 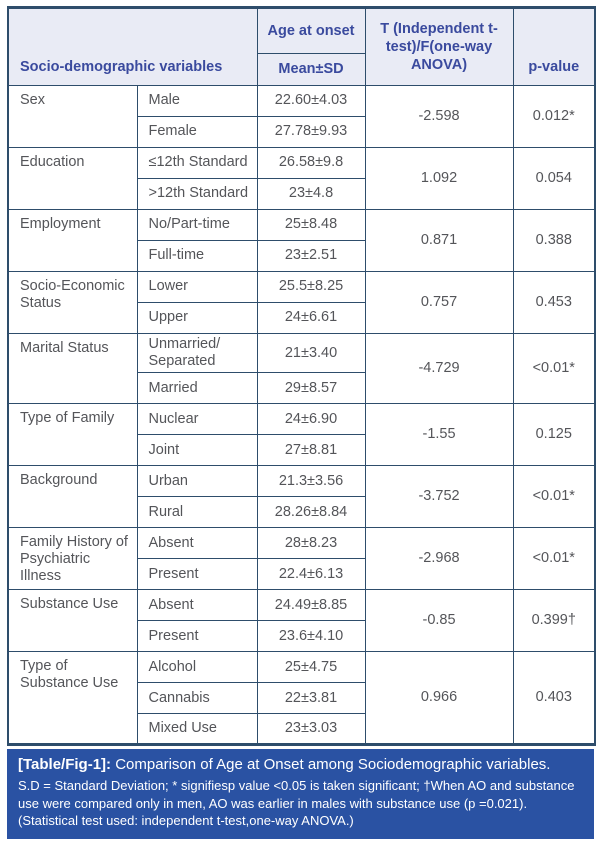 I want to click on category-cell: Rural, so click(x=197, y=512).